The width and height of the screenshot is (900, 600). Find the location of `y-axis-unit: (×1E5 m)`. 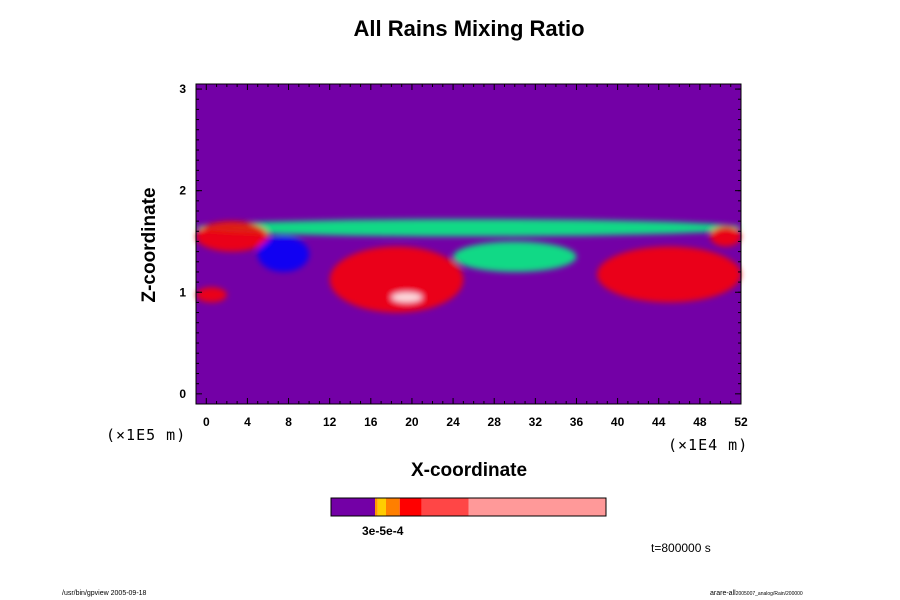

y-axis-unit: (×1E5 m) is located at coordinates (146, 435).